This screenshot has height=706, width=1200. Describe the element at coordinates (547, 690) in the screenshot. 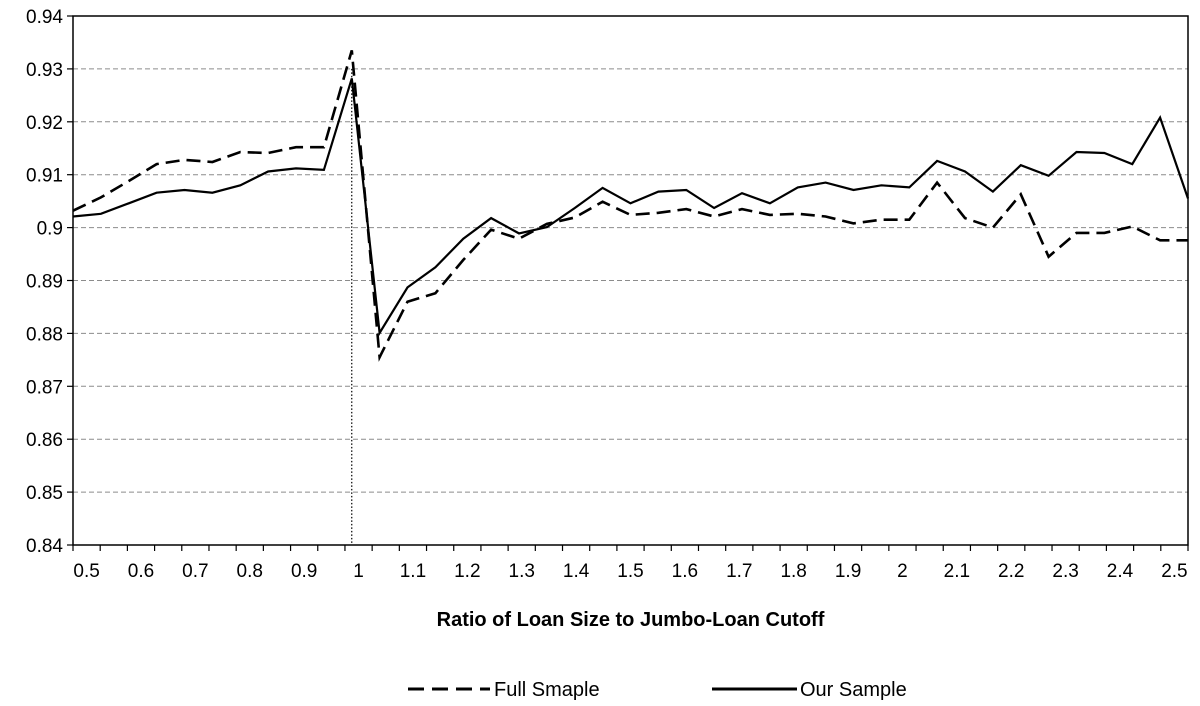

I see `legend-label: Full Smaple` at that location.